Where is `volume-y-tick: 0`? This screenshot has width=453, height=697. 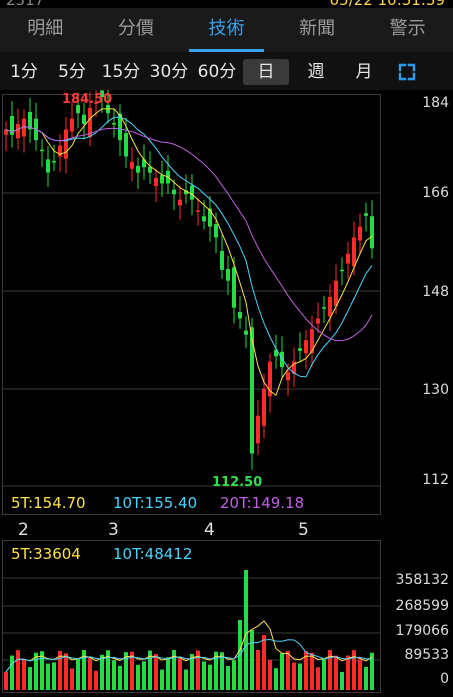 volume-y-tick: 0 is located at coordinates (444, 679).